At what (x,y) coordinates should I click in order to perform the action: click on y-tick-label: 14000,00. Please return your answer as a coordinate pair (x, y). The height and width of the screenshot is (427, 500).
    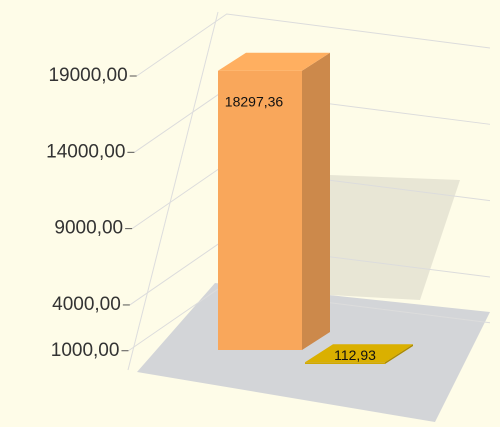
    Looking at the image, I should click on (85, 151).